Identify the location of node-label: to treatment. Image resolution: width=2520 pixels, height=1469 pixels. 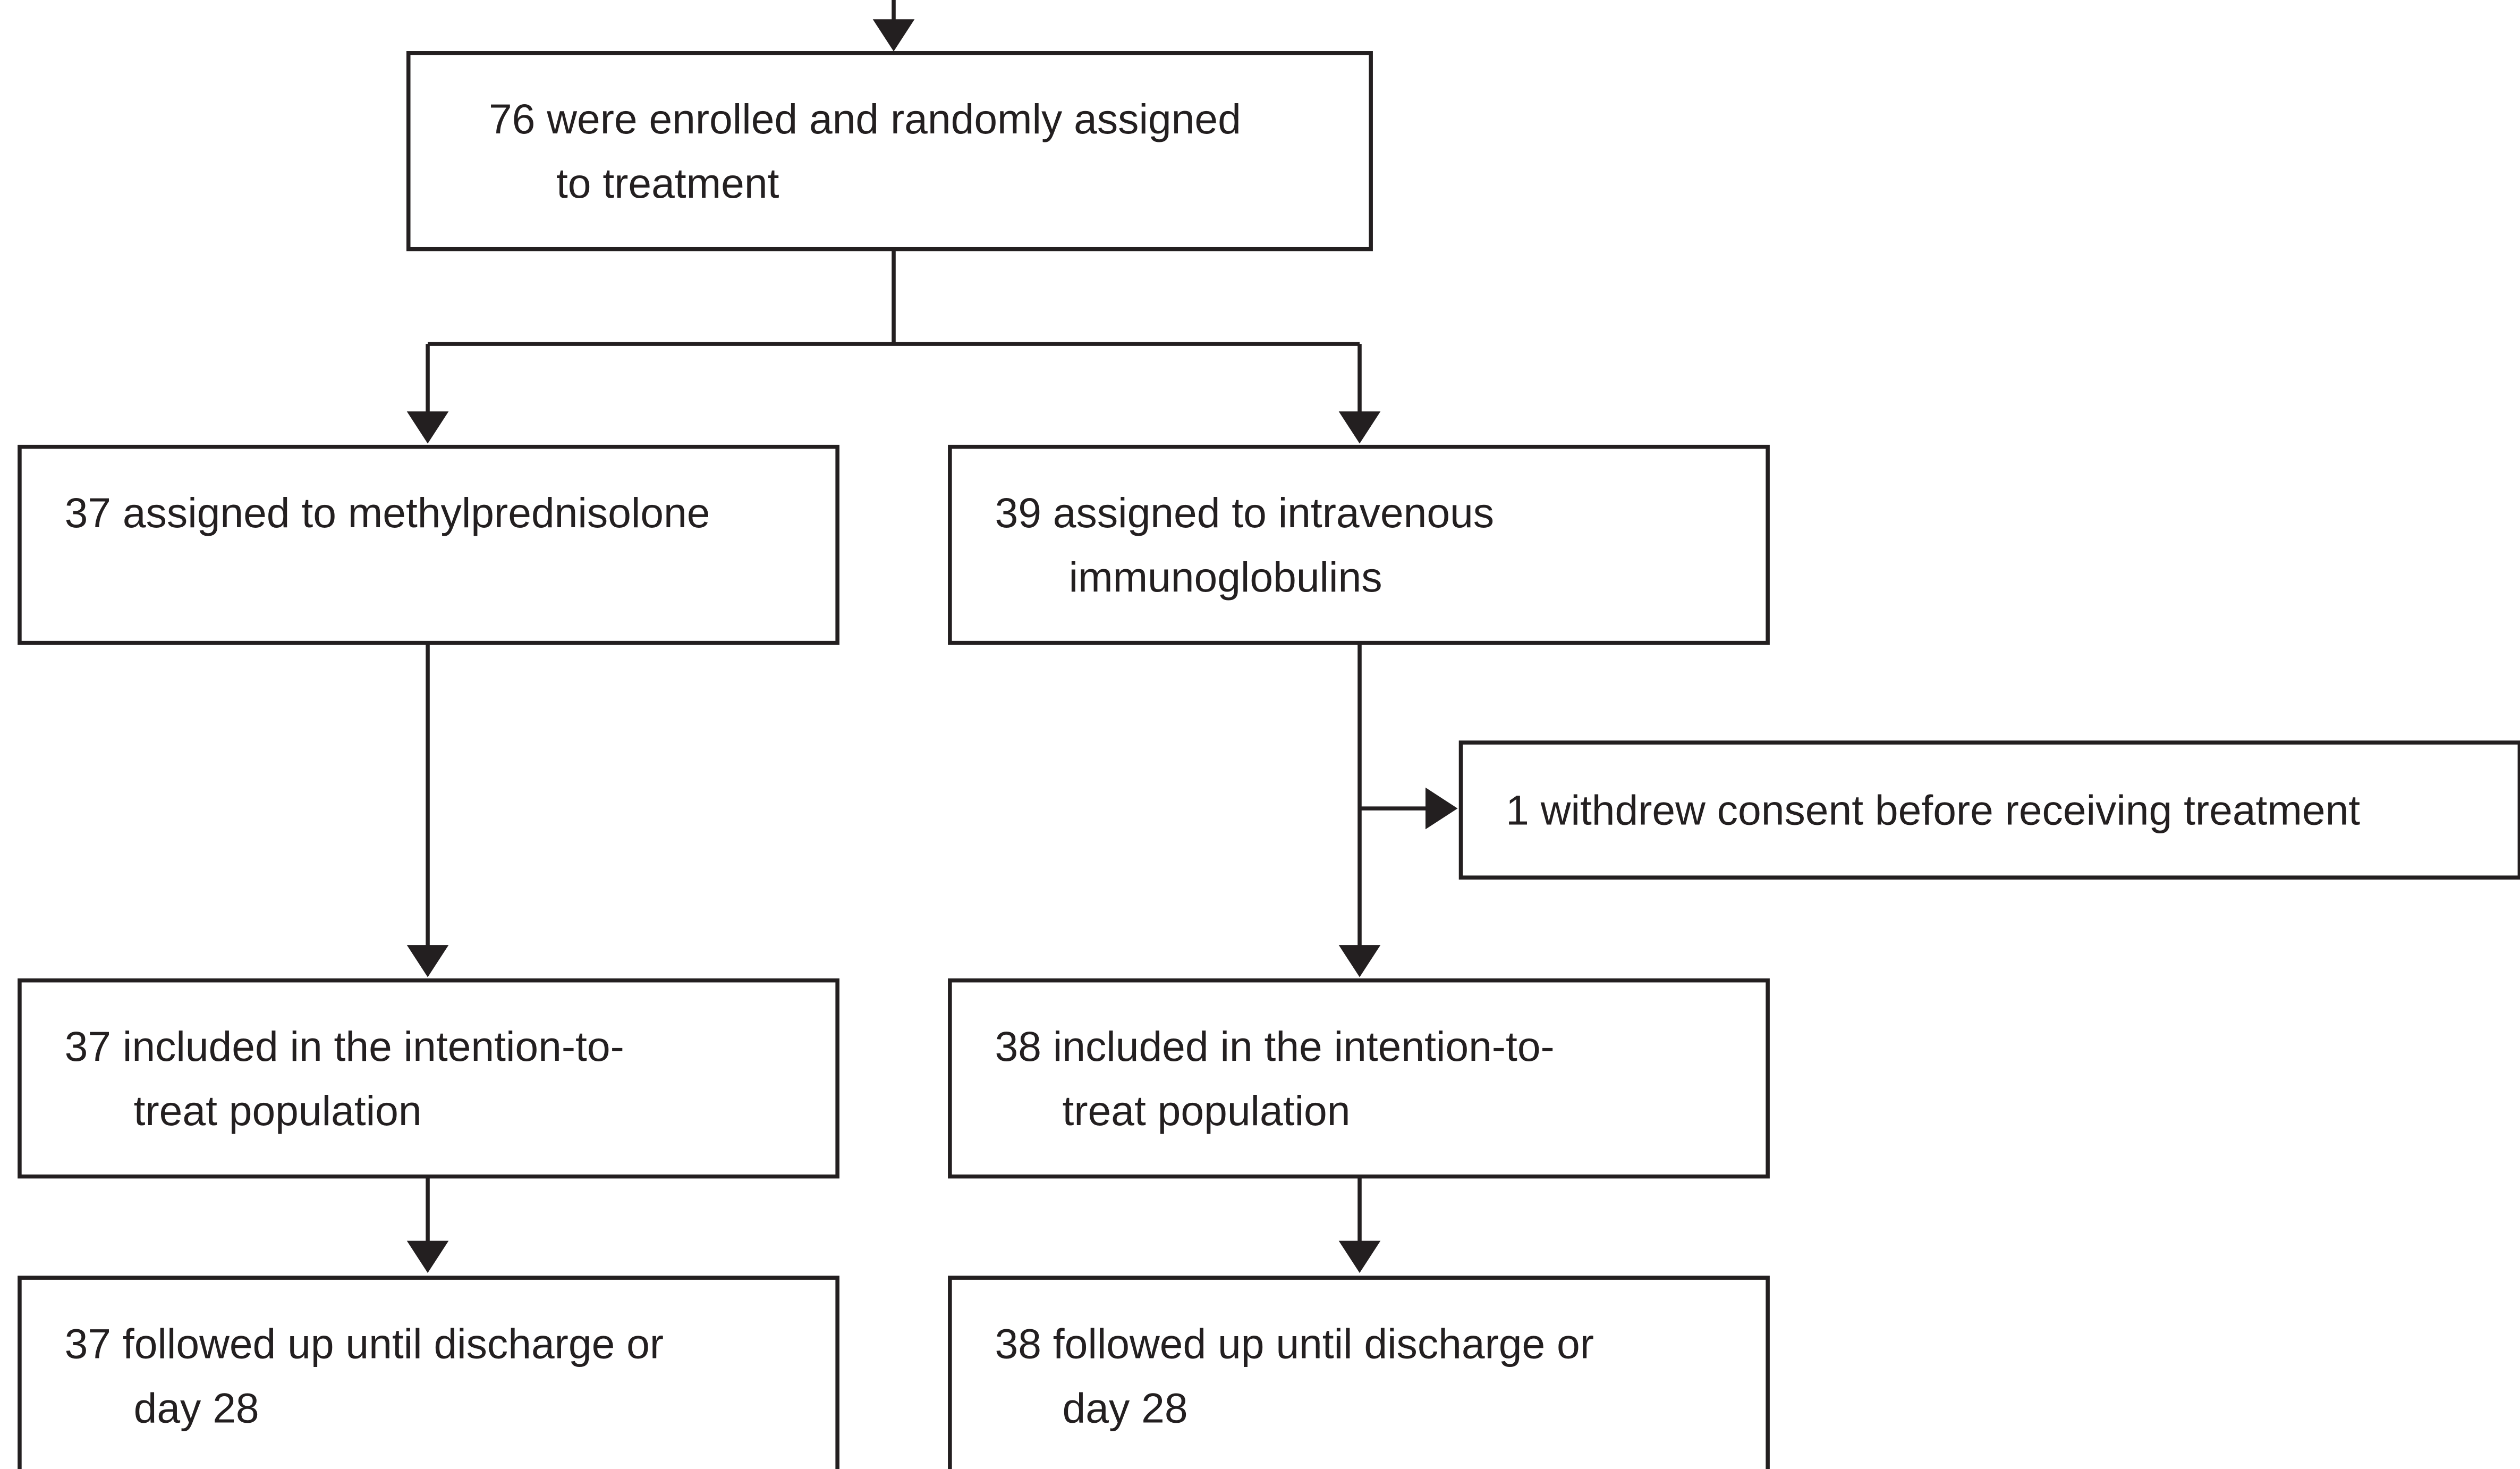
(667, 183).